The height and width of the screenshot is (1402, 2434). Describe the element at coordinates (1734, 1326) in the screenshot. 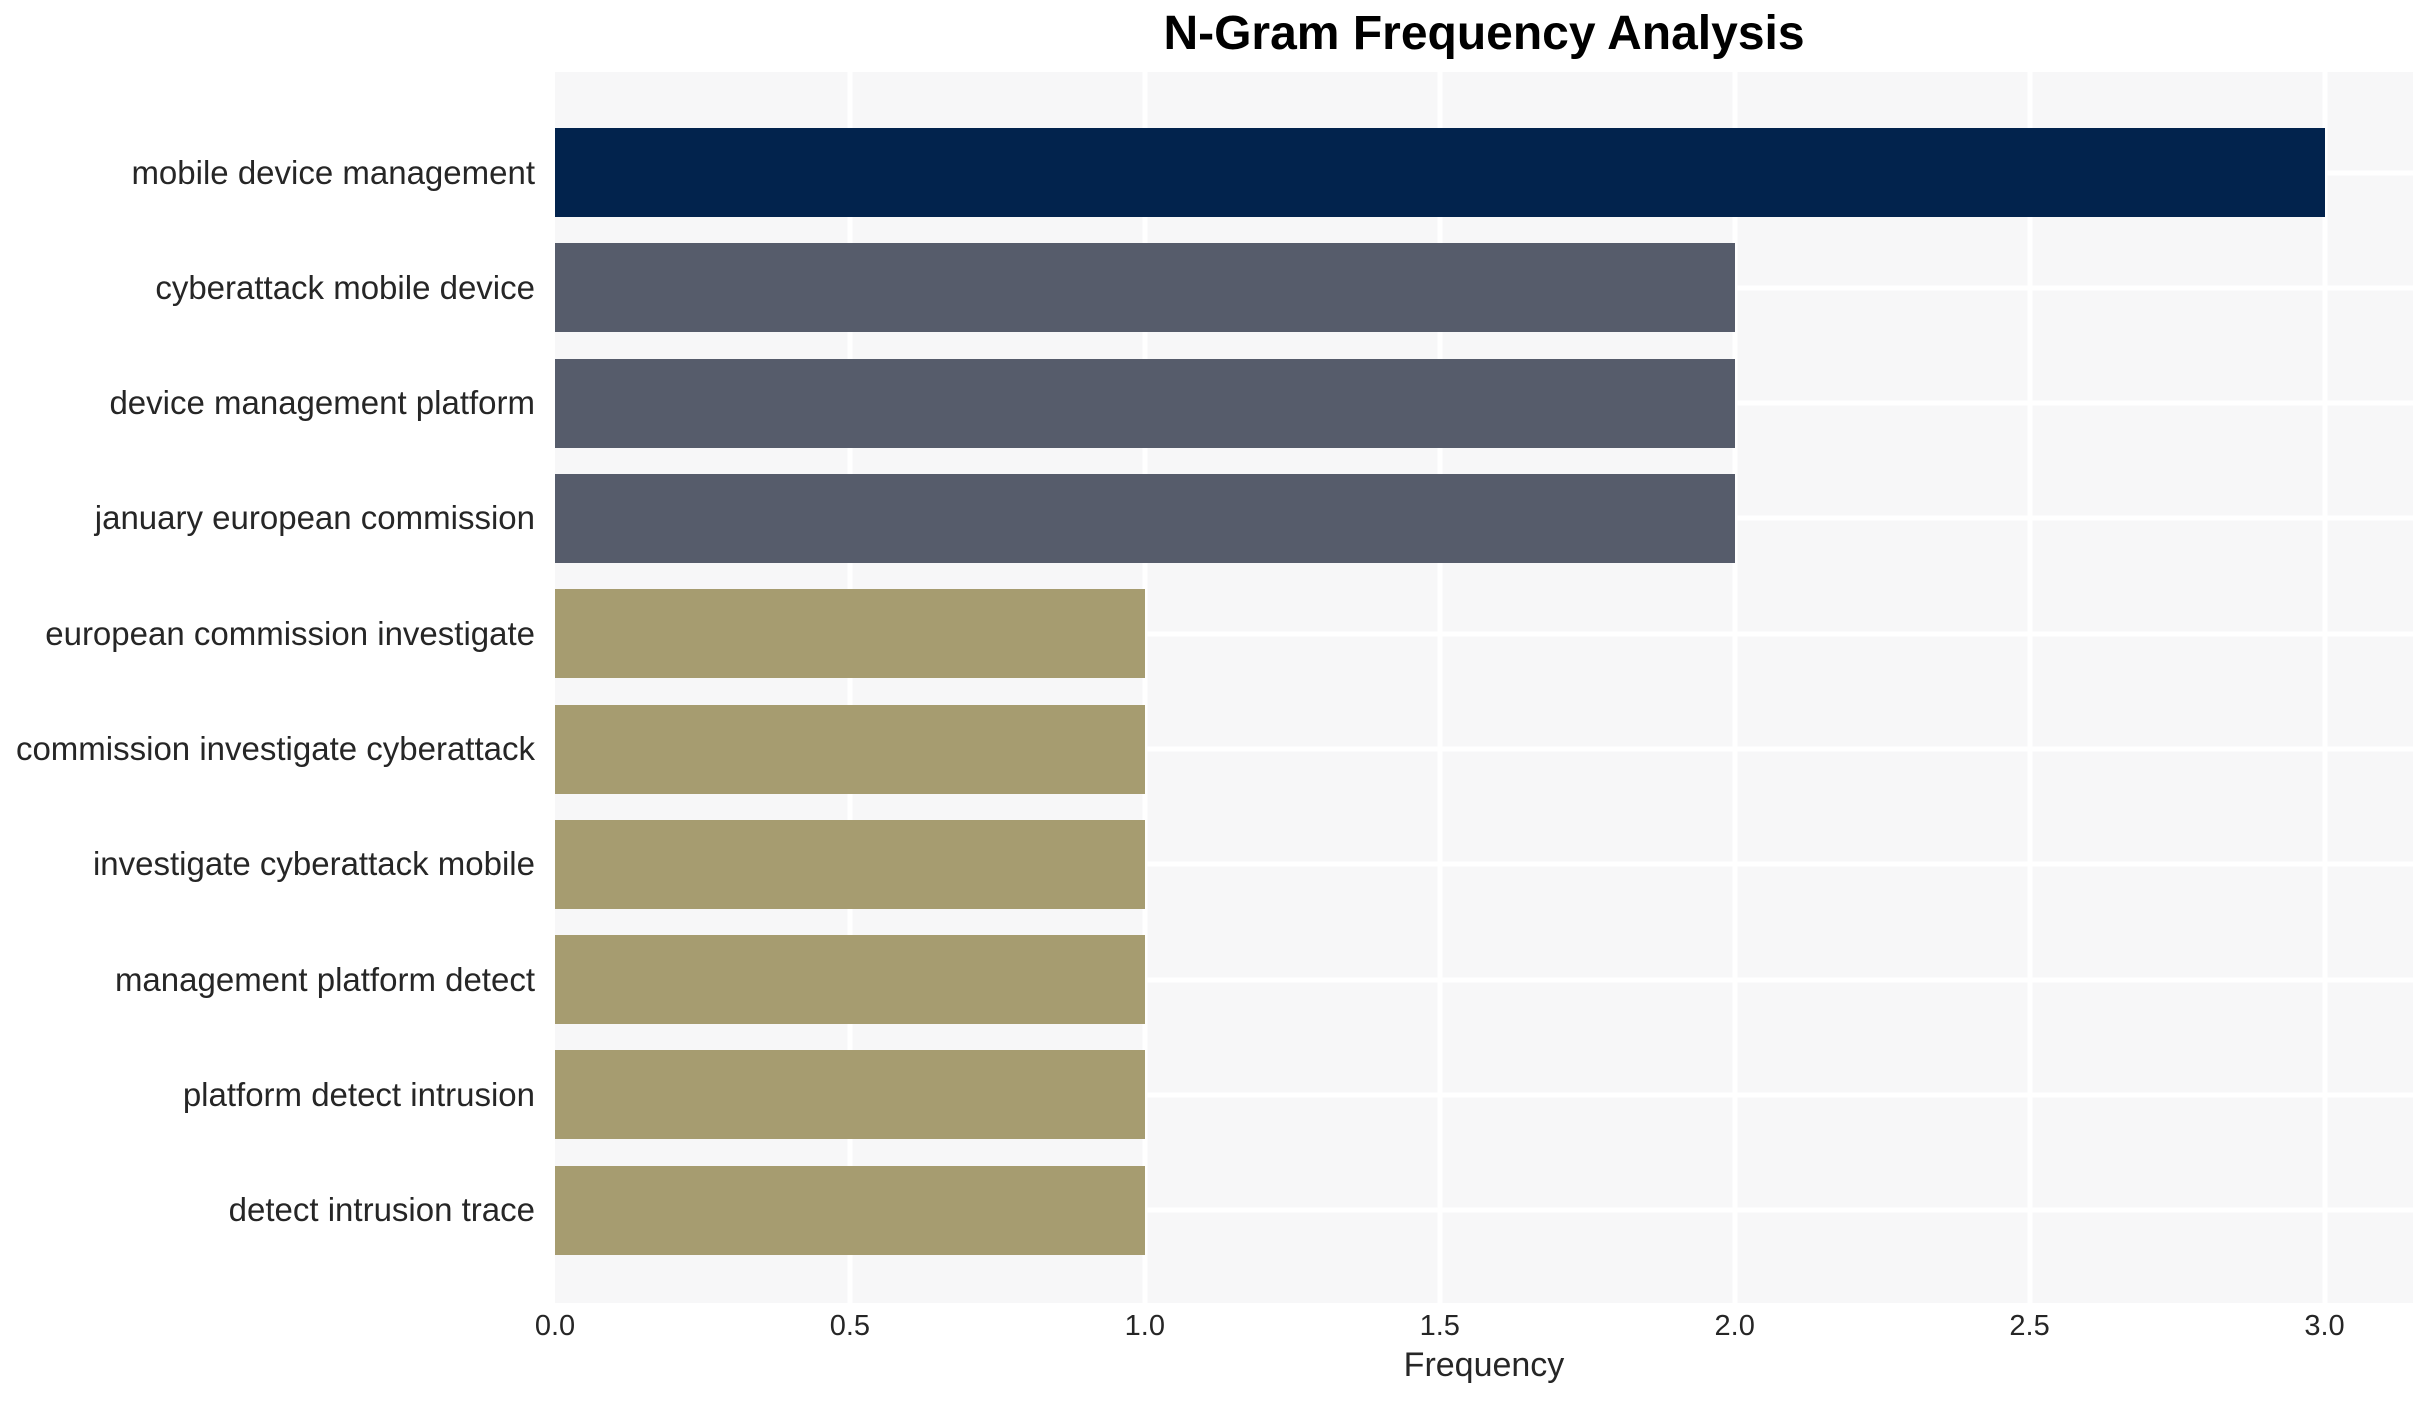

I see `x-tick-label: 2.0` at that location.